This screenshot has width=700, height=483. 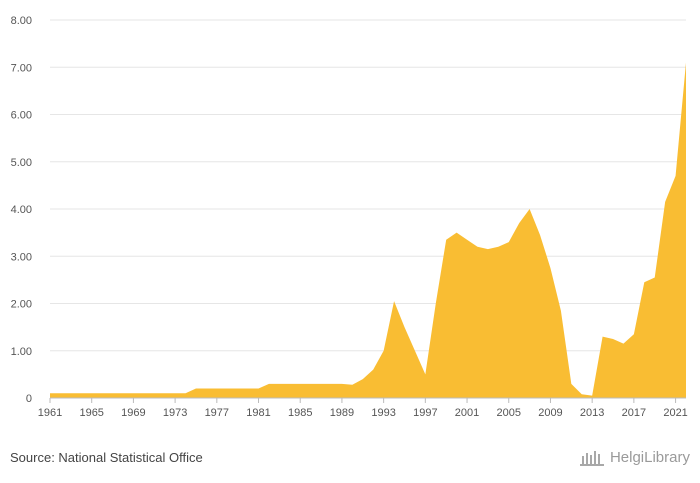 What do you see at coordinates (342, 413) in the screenshot?
I see `x-tick-label: 1989` at bounding box center [342, 413].